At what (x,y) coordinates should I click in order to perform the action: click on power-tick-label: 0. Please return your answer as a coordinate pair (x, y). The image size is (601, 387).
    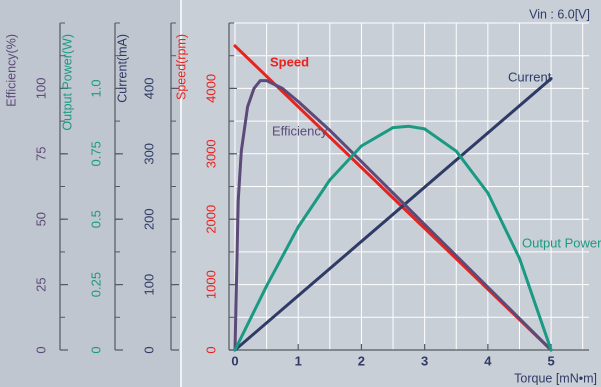
    Looking at the image, I should click on (95, 349).